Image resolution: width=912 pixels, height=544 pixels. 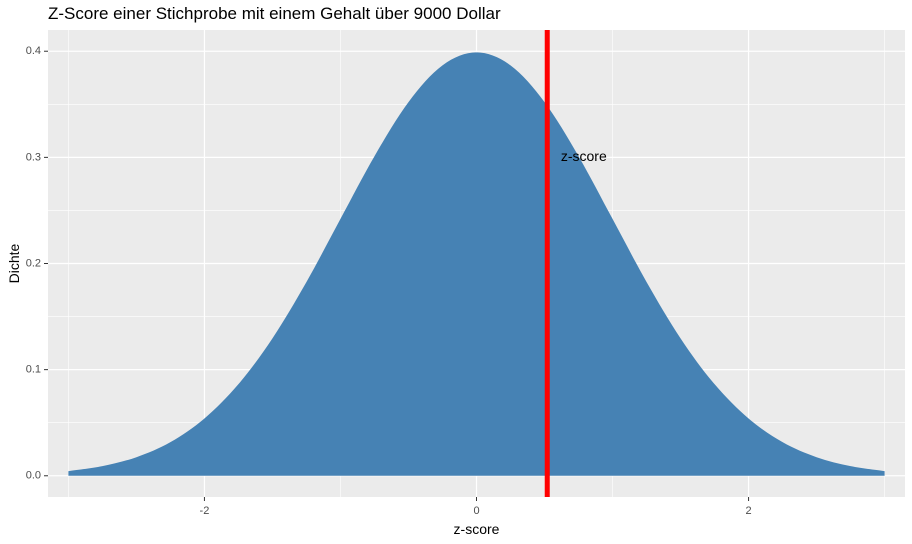 I want to click on y-tick-label: 0.4, so click(x=33, y=51).